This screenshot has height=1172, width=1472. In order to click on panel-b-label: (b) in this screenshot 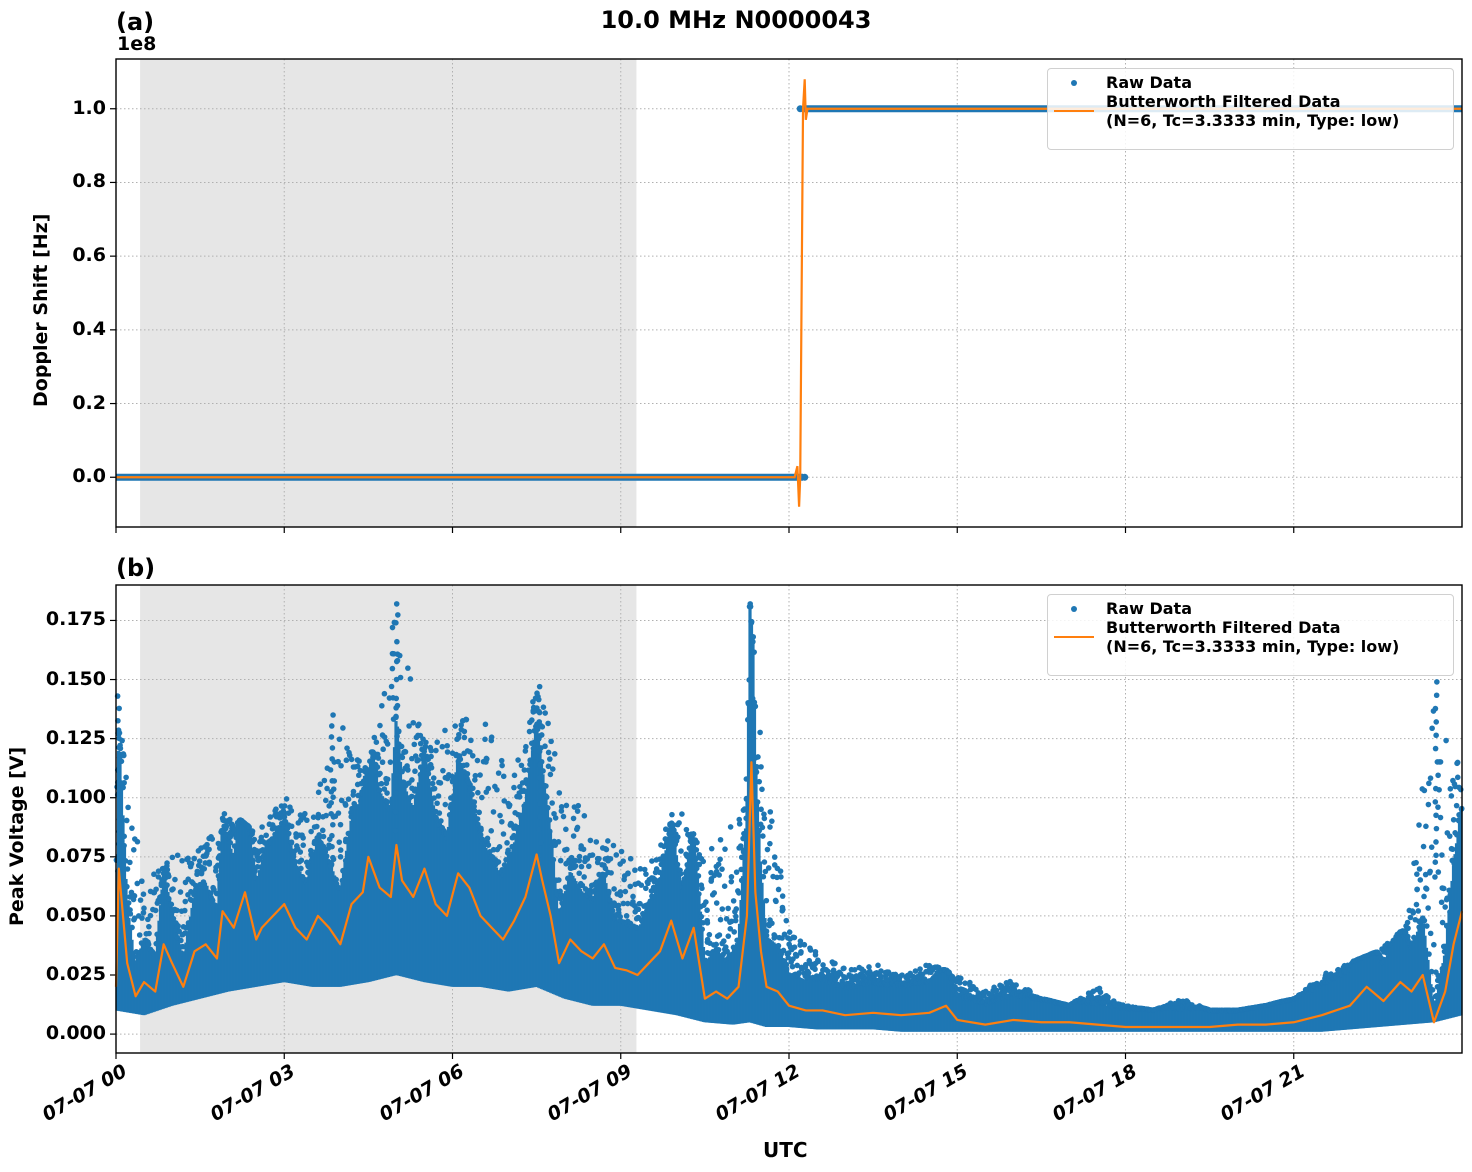, I will do `click(136, 568)`.